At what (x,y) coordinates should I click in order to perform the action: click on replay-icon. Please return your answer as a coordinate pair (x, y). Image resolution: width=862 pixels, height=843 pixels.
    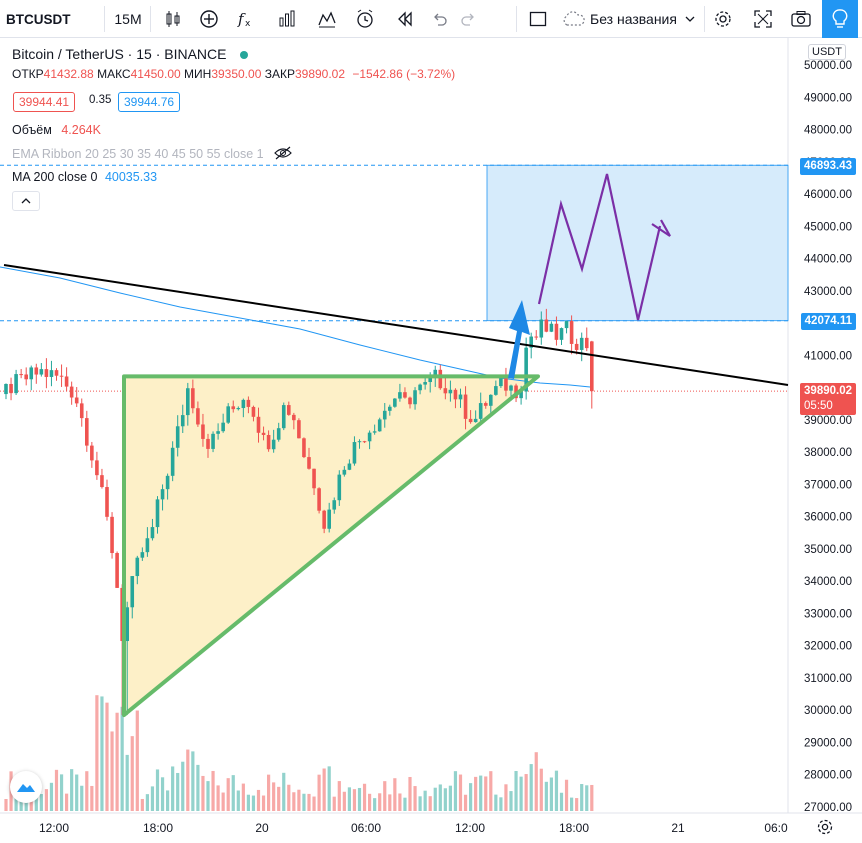
    Looking at the image, I should click on (405, 19).